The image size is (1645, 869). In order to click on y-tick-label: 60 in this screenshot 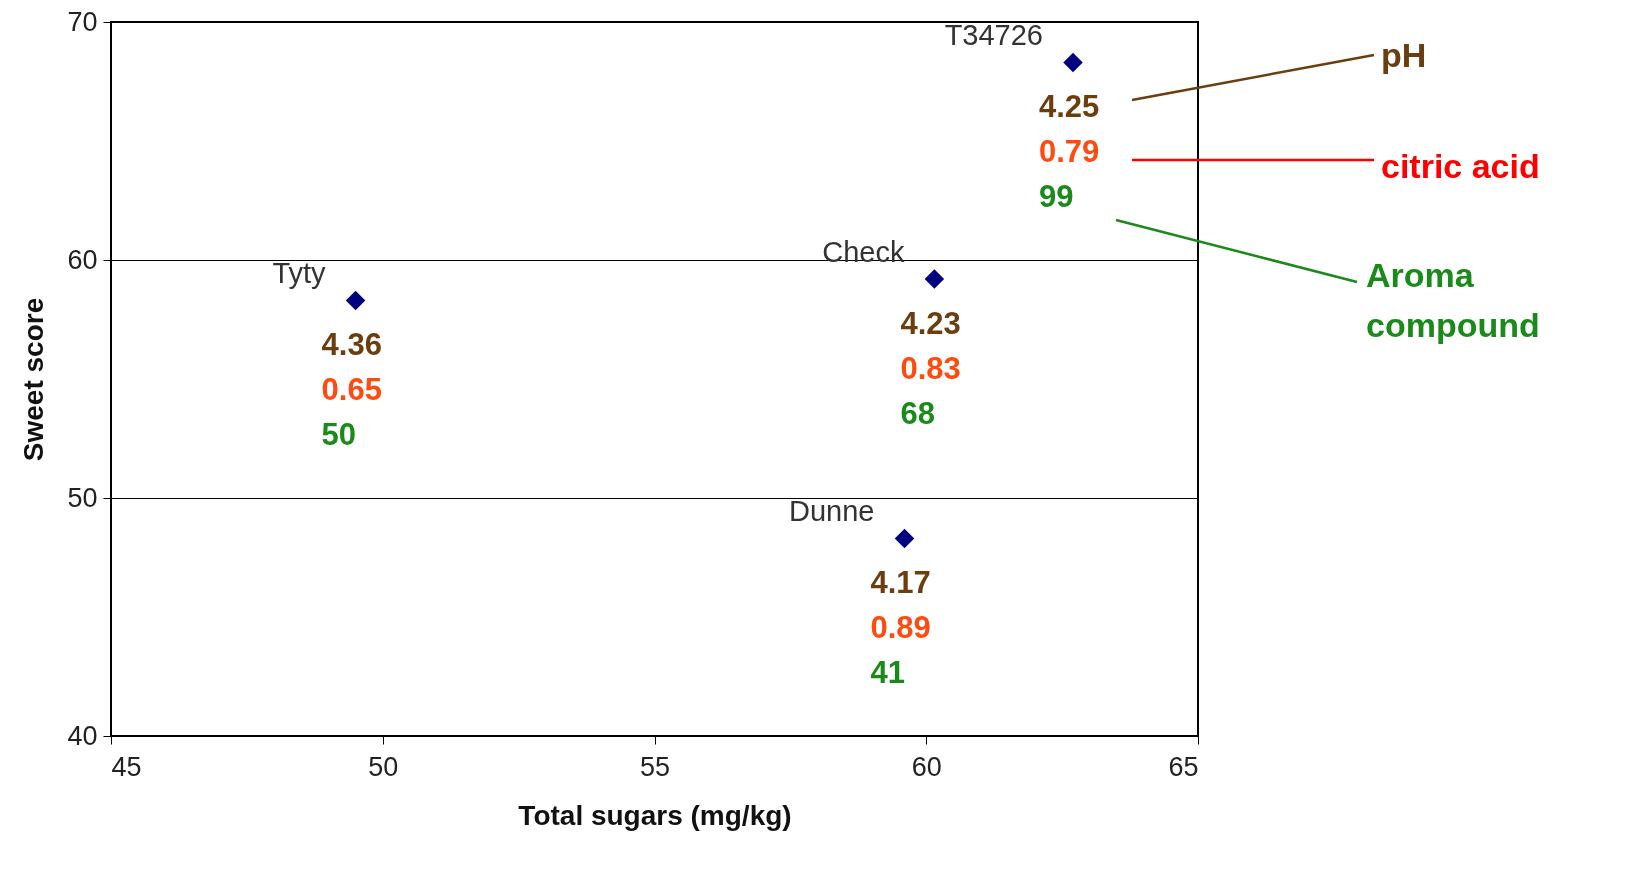, I will do `click(82, 259)`.